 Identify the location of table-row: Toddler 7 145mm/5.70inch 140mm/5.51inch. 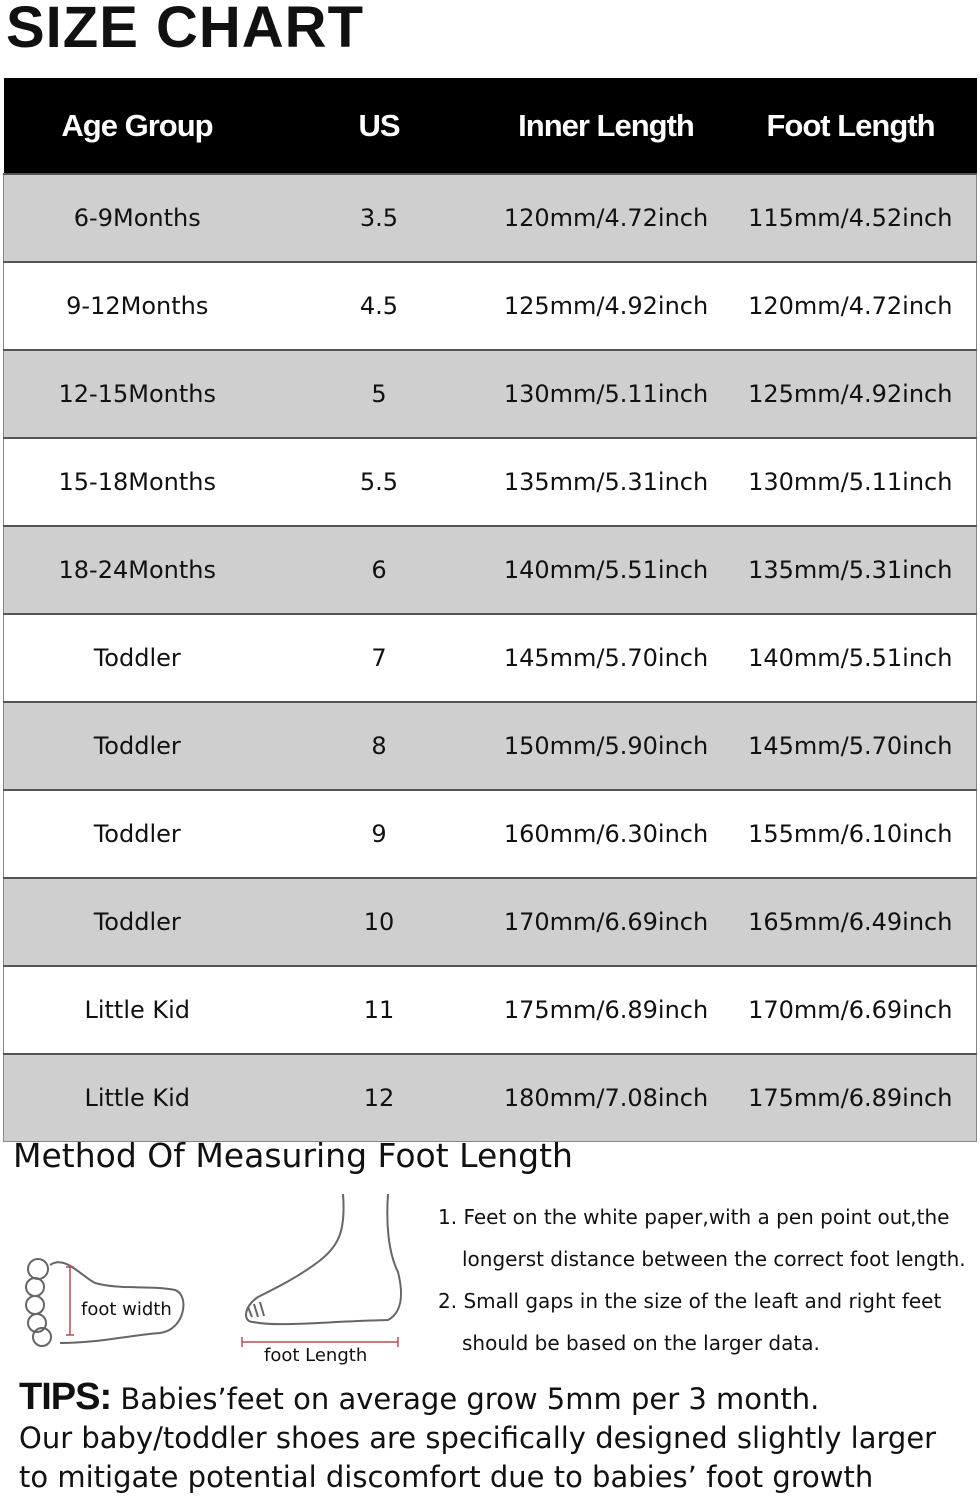
(490, 658).